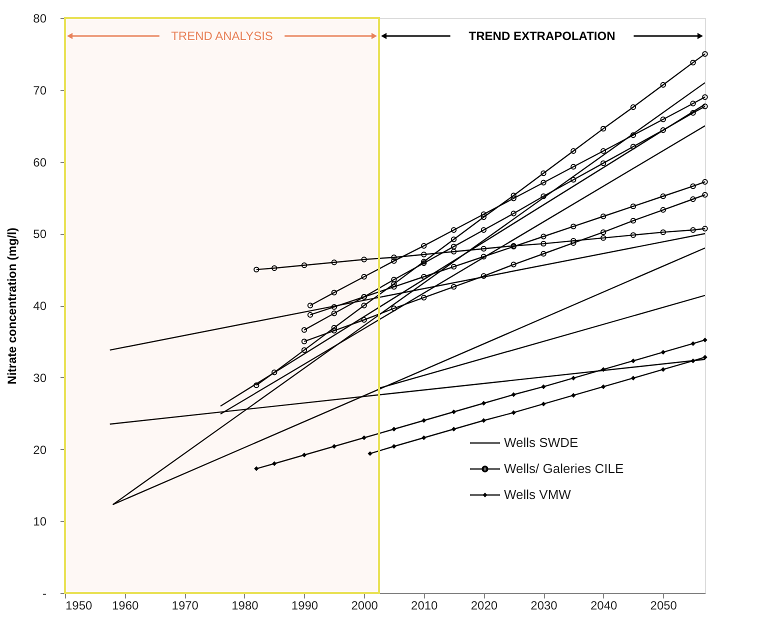  I want to click on x-tick-label: 1980, so click(245, 605).